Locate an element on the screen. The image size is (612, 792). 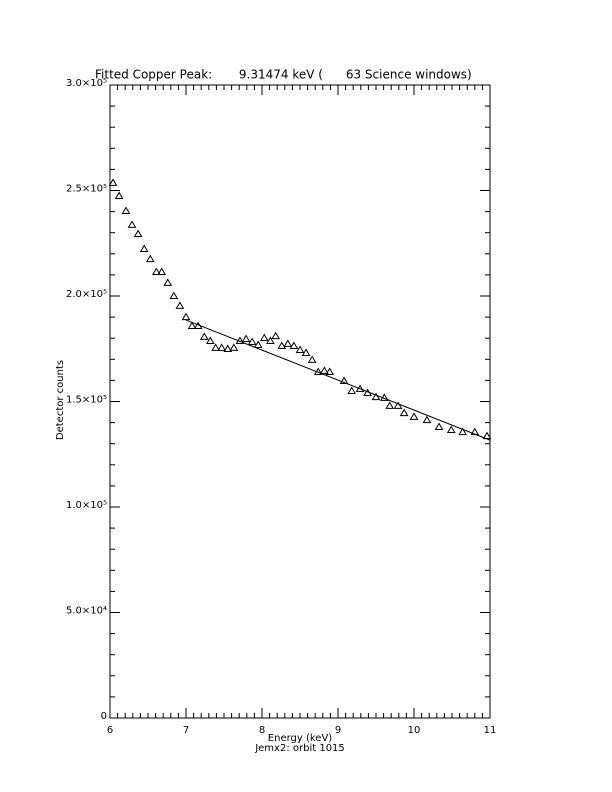
x-axis-label: Energy (keV) is located at coordinates (300, 738).